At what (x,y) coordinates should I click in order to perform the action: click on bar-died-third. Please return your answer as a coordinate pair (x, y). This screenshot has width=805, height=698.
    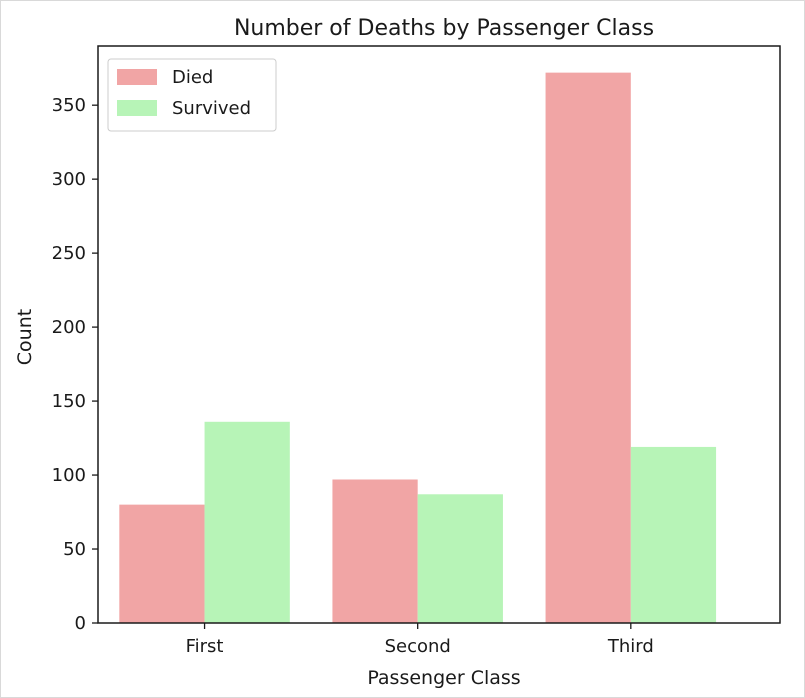
    Looking at the image, I should click on (588, 347).